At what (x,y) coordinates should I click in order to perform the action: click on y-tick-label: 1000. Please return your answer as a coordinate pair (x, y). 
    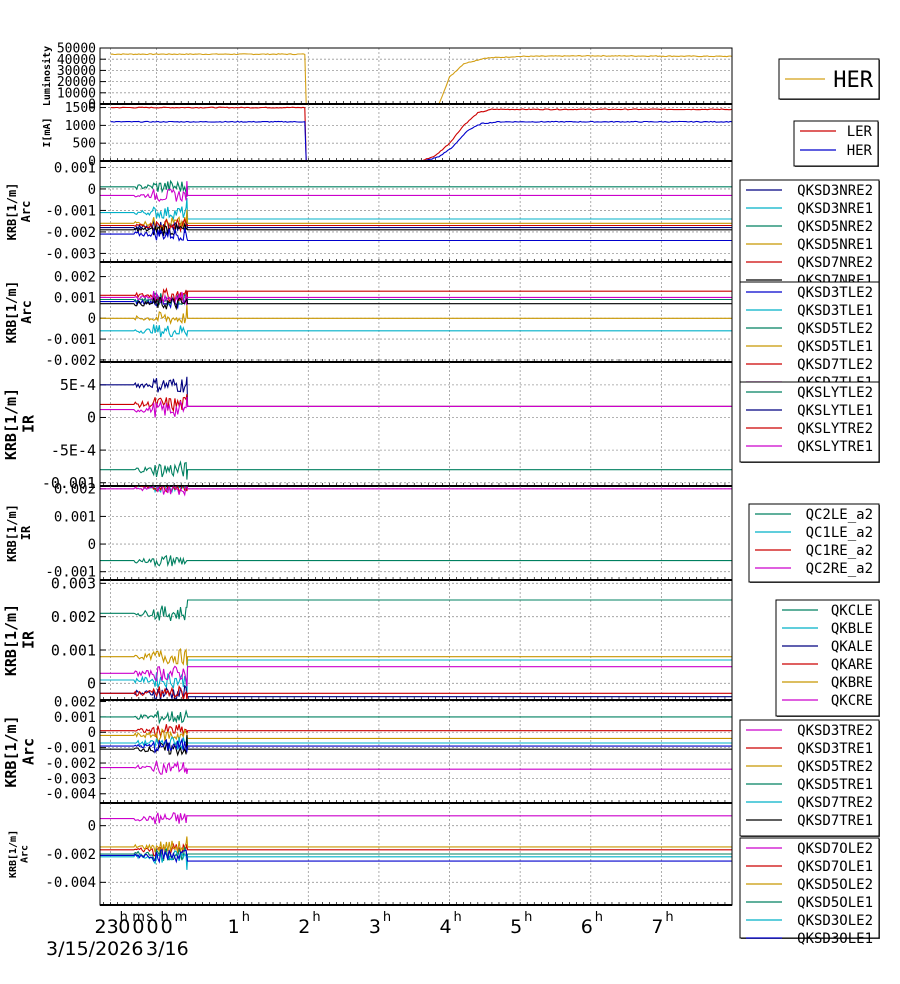
    Looking at the image, I should click on (80, 126).